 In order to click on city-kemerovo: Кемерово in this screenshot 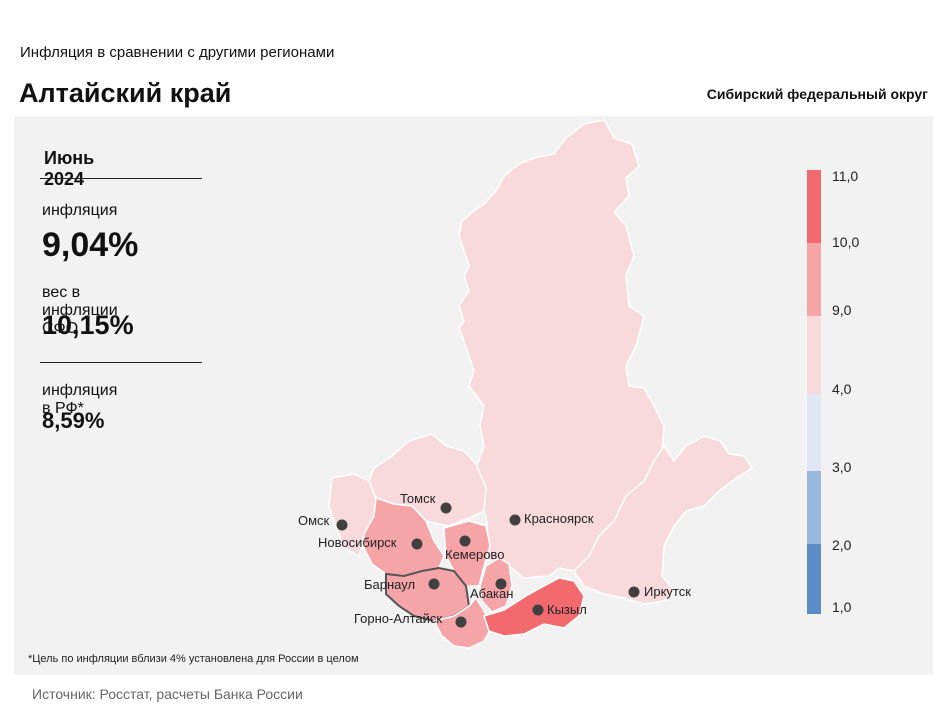, I will do `click(474, 549)`.